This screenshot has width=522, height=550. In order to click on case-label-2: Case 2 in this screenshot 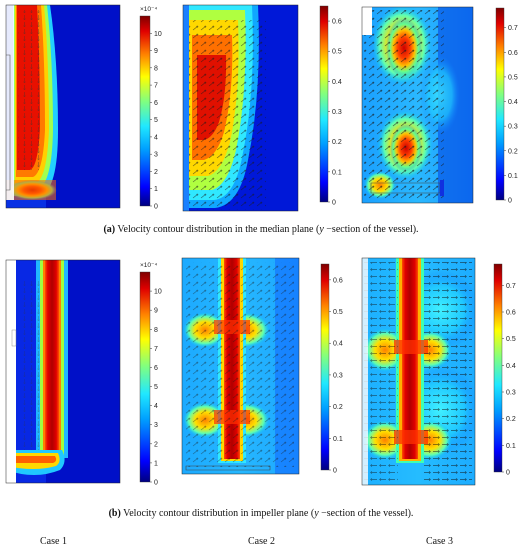, I will do `click(261, 541)`.